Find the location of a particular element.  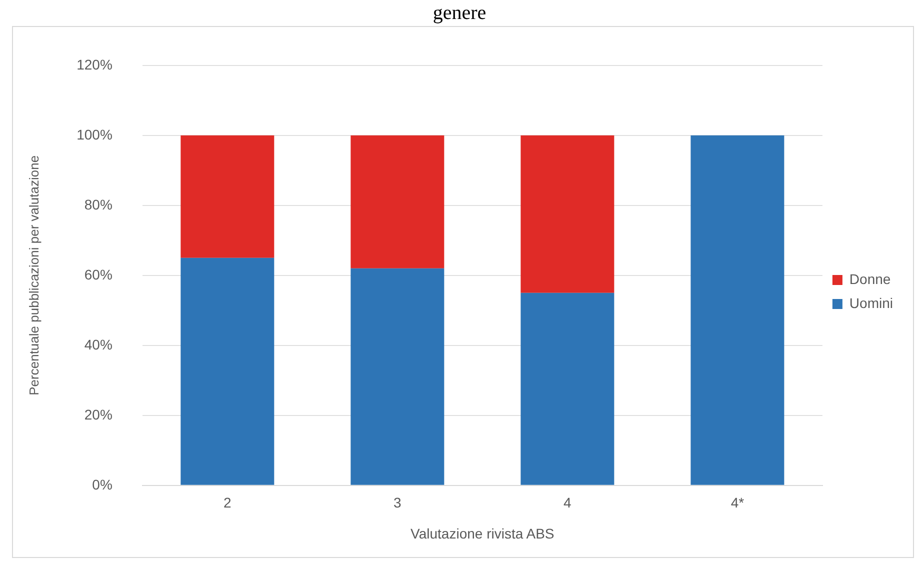

y-tick-label: 0% is located at coordinates (102, 484).